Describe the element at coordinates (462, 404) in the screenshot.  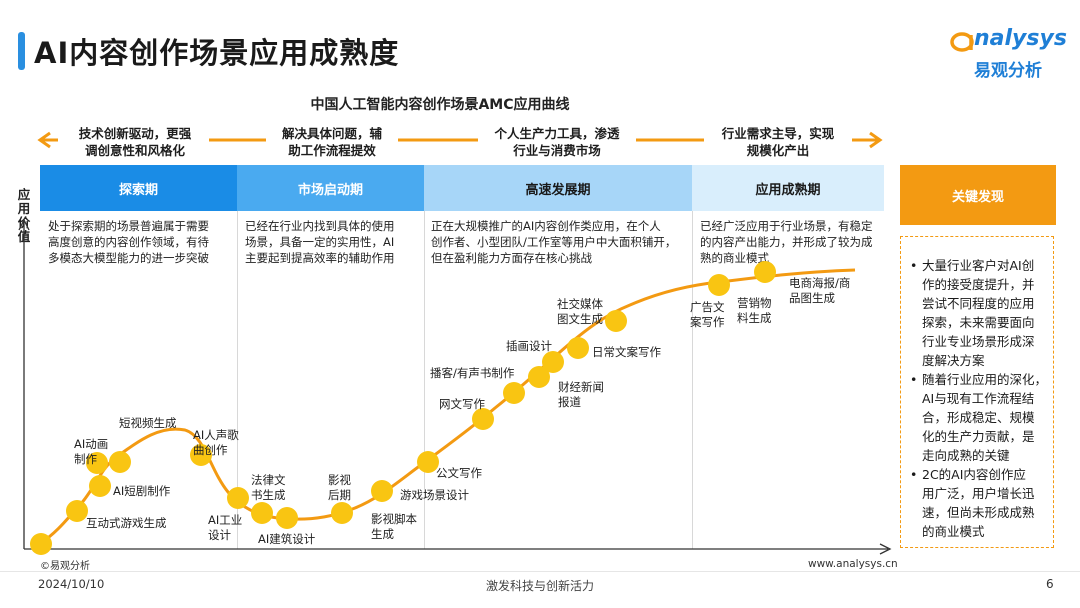
I see `label-line: 网文写作` at that location.